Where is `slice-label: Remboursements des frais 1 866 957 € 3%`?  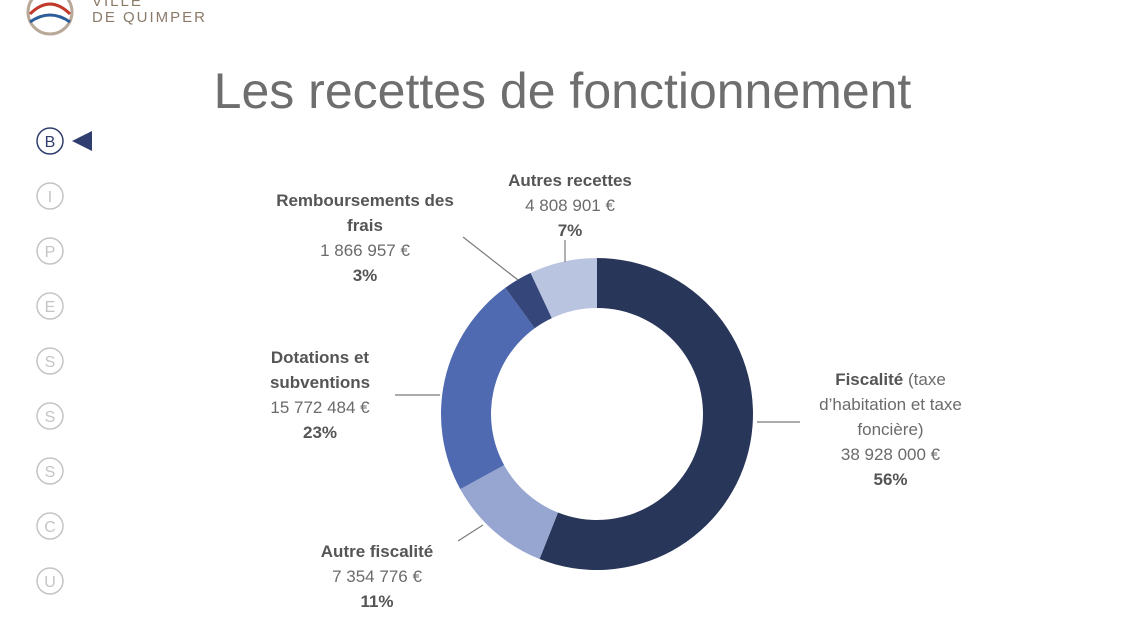
slice-label: Remboursements des frais 1 866 957 € 3% is located at coordinates (365, 238).